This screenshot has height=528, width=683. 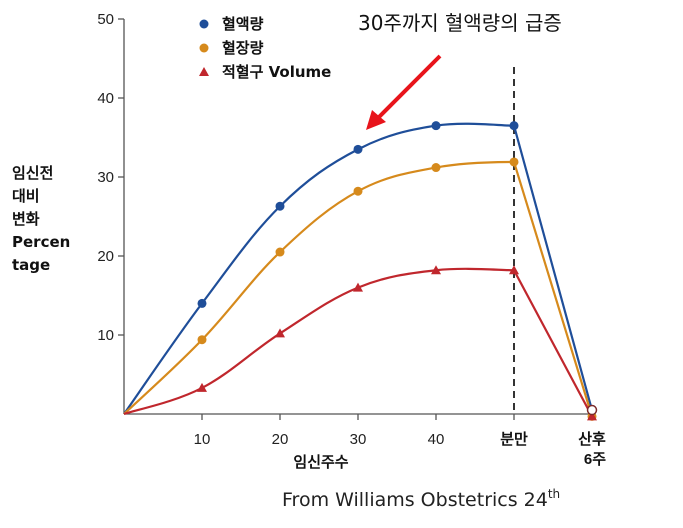 I want to click on y-label-line: 대비, so click(x=26, y=196).